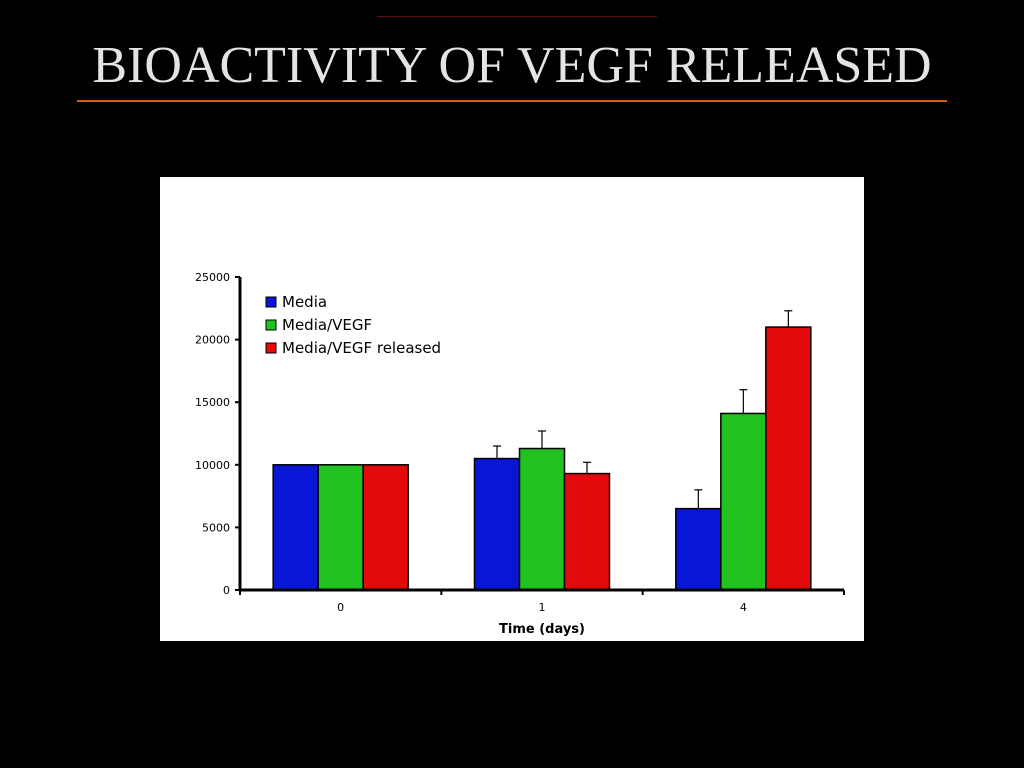 The height and width of the screenshot is (768, 1024). What do you see at coordinates (743, 607) in the screenshot?
I see `x-tick-label: 4` at bounding box center [743, 607].